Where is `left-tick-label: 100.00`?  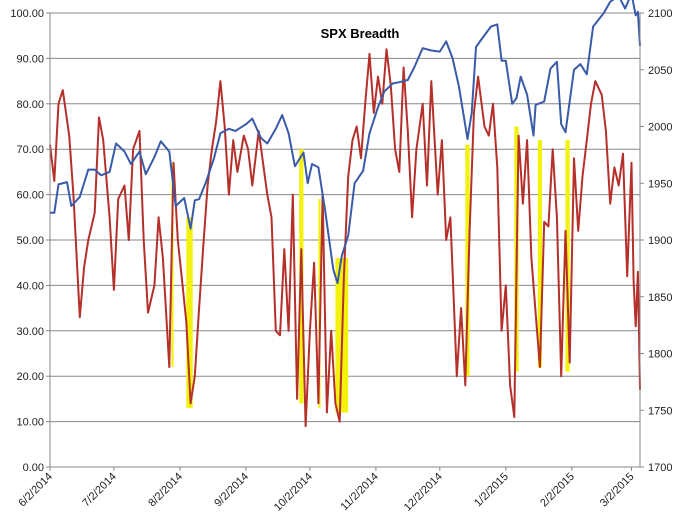
left-tick-label: 100.00 is located at coordinates (27, 14).